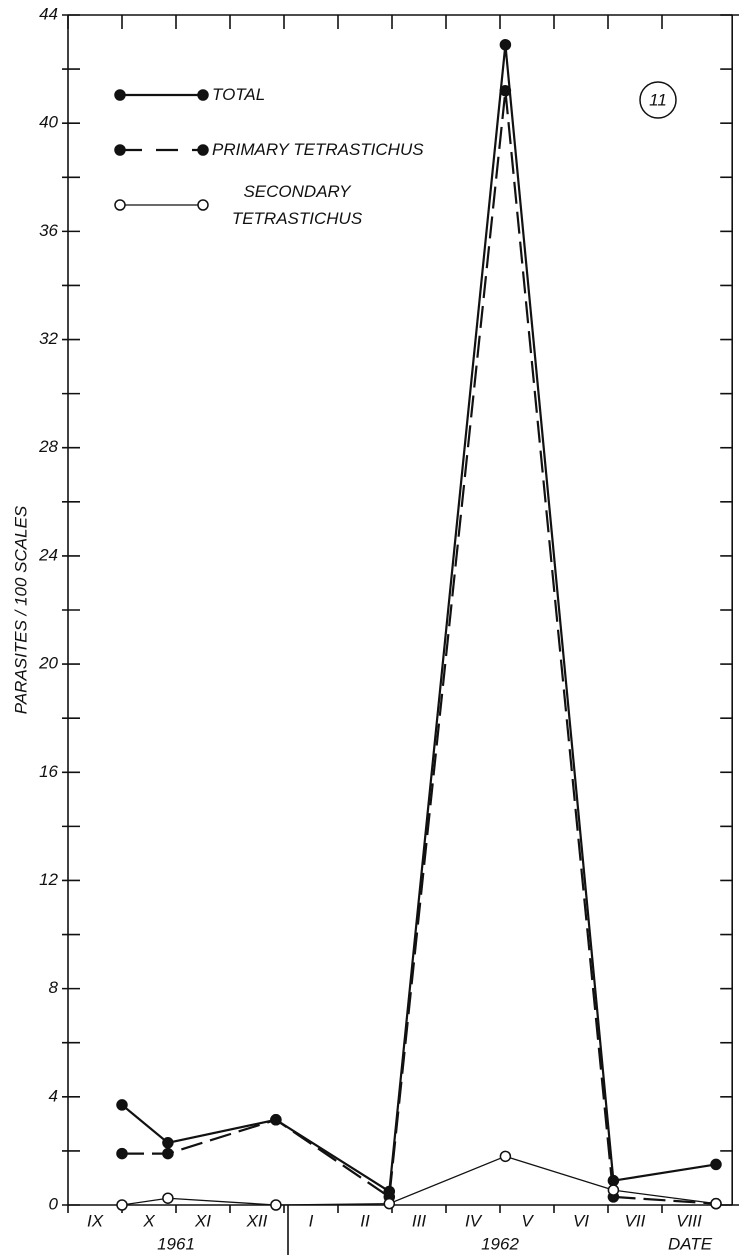 This screenshot has height=1259, width=739. I want to click on y-axis-label: PARASITES / 100 SCALES, so click(20, 609).